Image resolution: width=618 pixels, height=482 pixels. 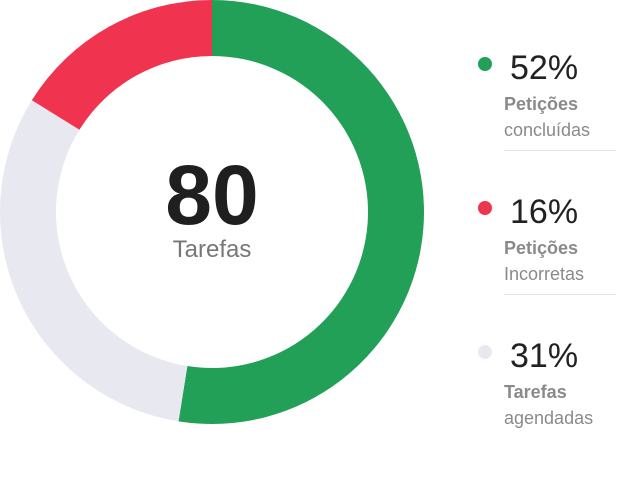 I want to click on legend-dot-green, so click(x=485, y=64).